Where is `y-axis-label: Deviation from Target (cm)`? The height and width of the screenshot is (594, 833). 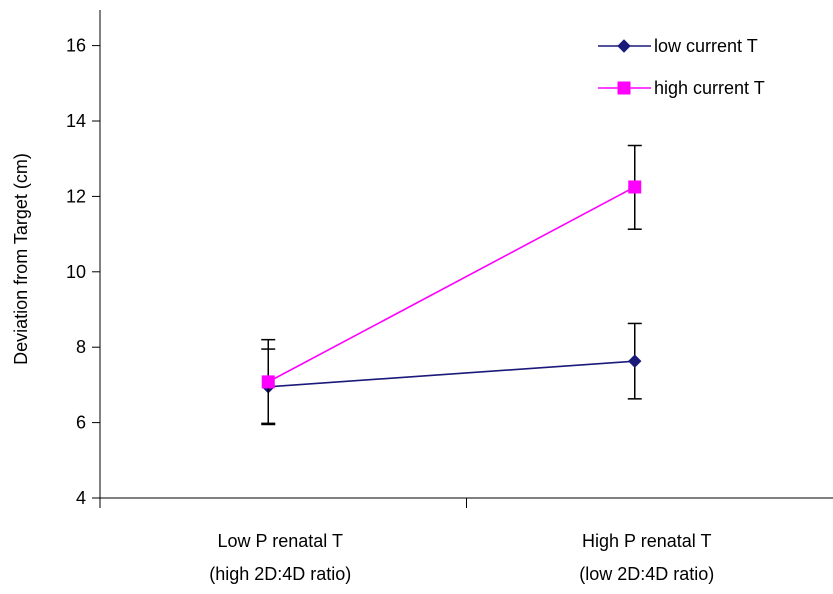 y-axis-label: Deviation from Target (cm) is located at coordinates (21, 259).